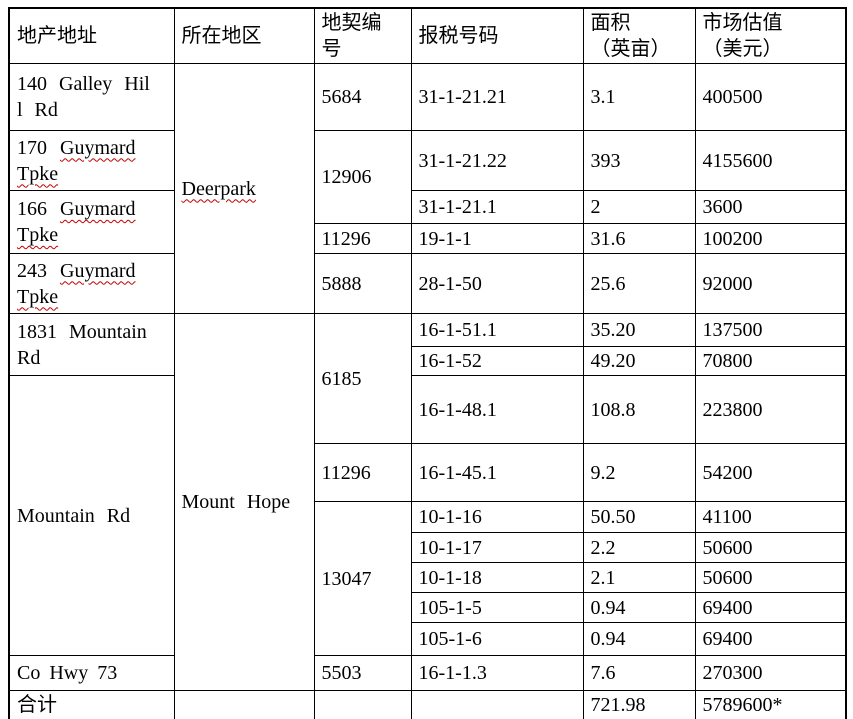  What do you see at coordinates (770, 472) in the screenshot?
I see `value-cell: 54200` at bounding box center [770, 472].